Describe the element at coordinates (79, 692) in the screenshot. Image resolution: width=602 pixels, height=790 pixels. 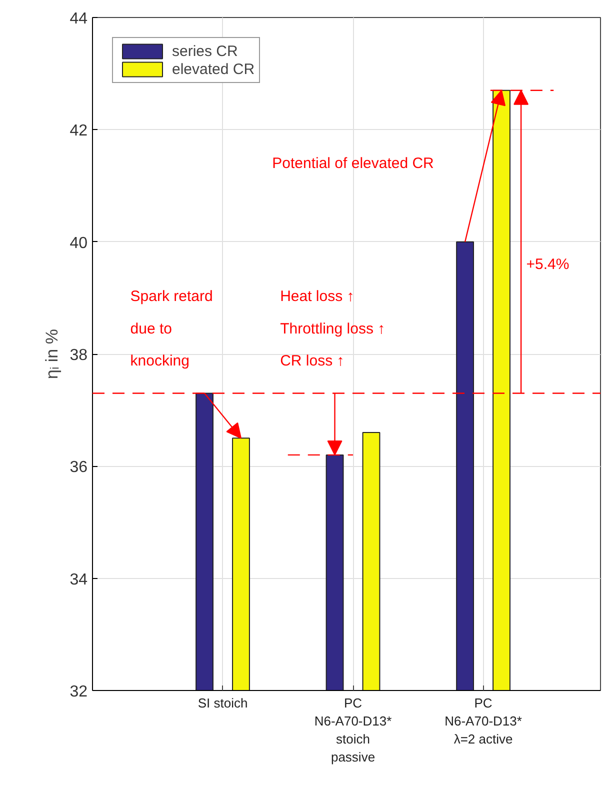
I see `y-tick-label: 32` at that location.